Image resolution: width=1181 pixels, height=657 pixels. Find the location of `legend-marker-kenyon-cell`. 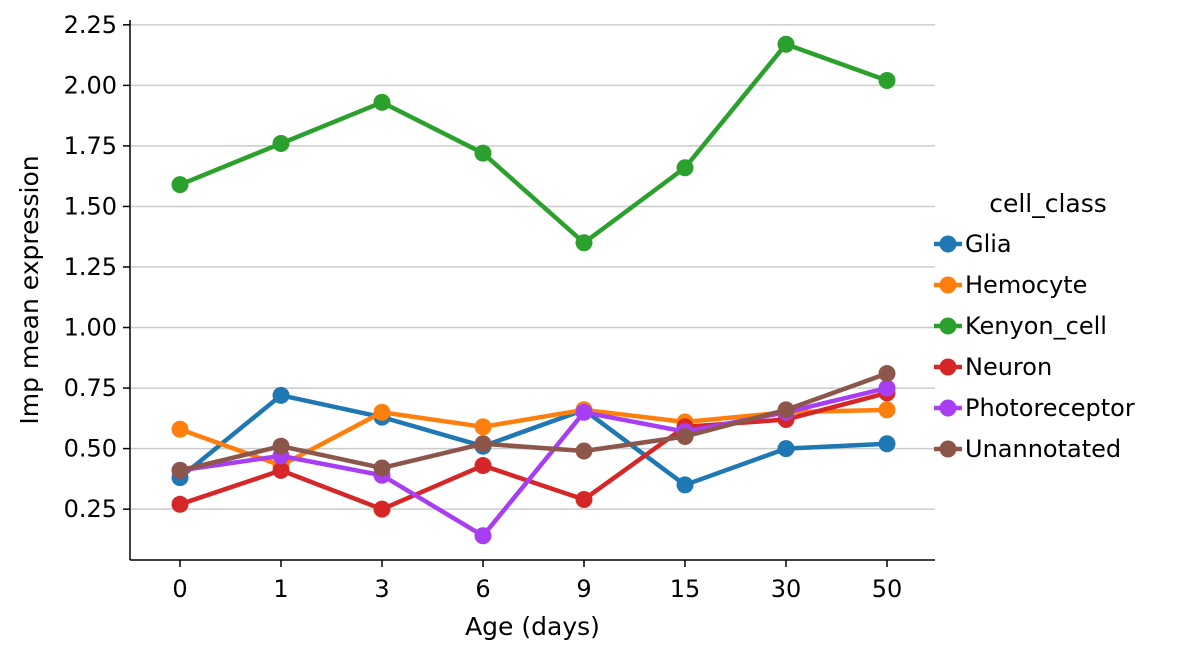

legend-marker-kenyon-cell is located at coordinates (948, 326).